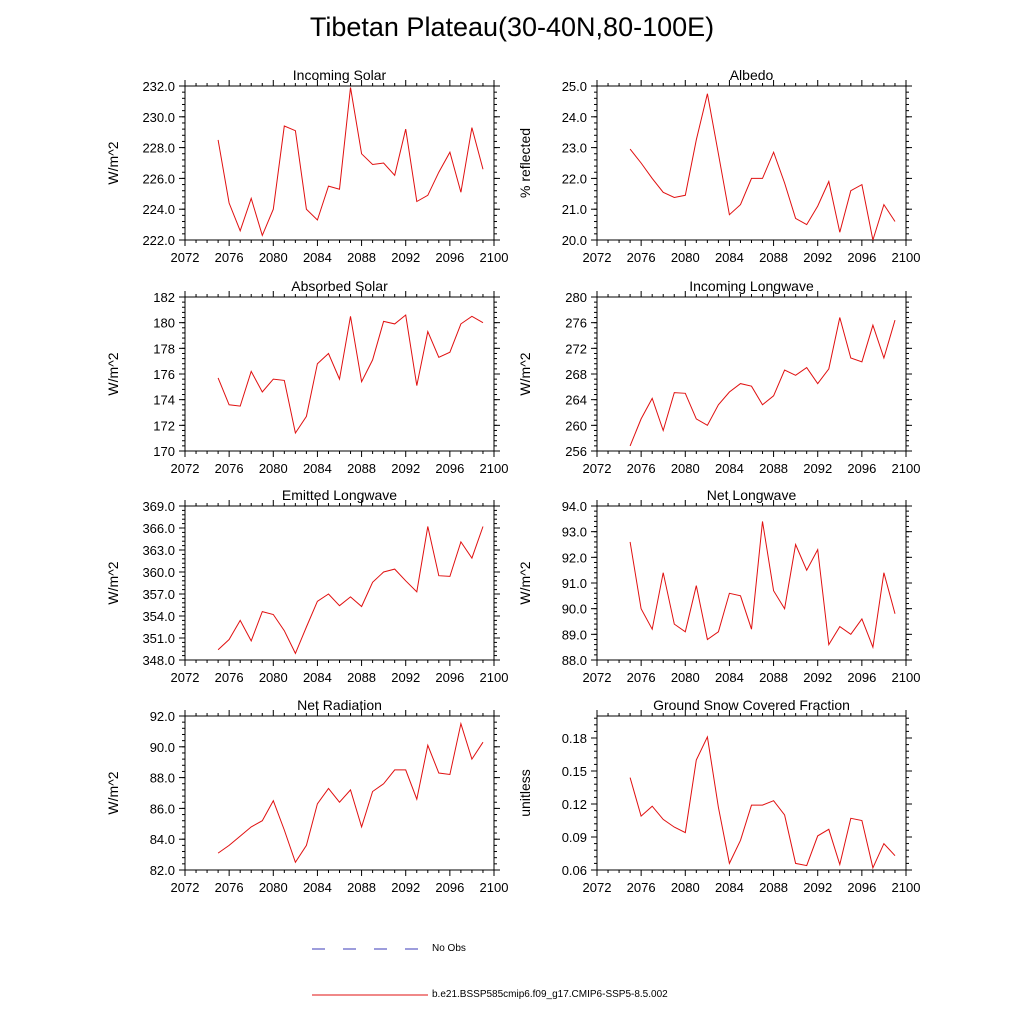 This screenshot has height=1024, width=1024. Describe the element at coordinates (158, 506) in the screenshot. I see `y-tick-label: 369.0` at that location.